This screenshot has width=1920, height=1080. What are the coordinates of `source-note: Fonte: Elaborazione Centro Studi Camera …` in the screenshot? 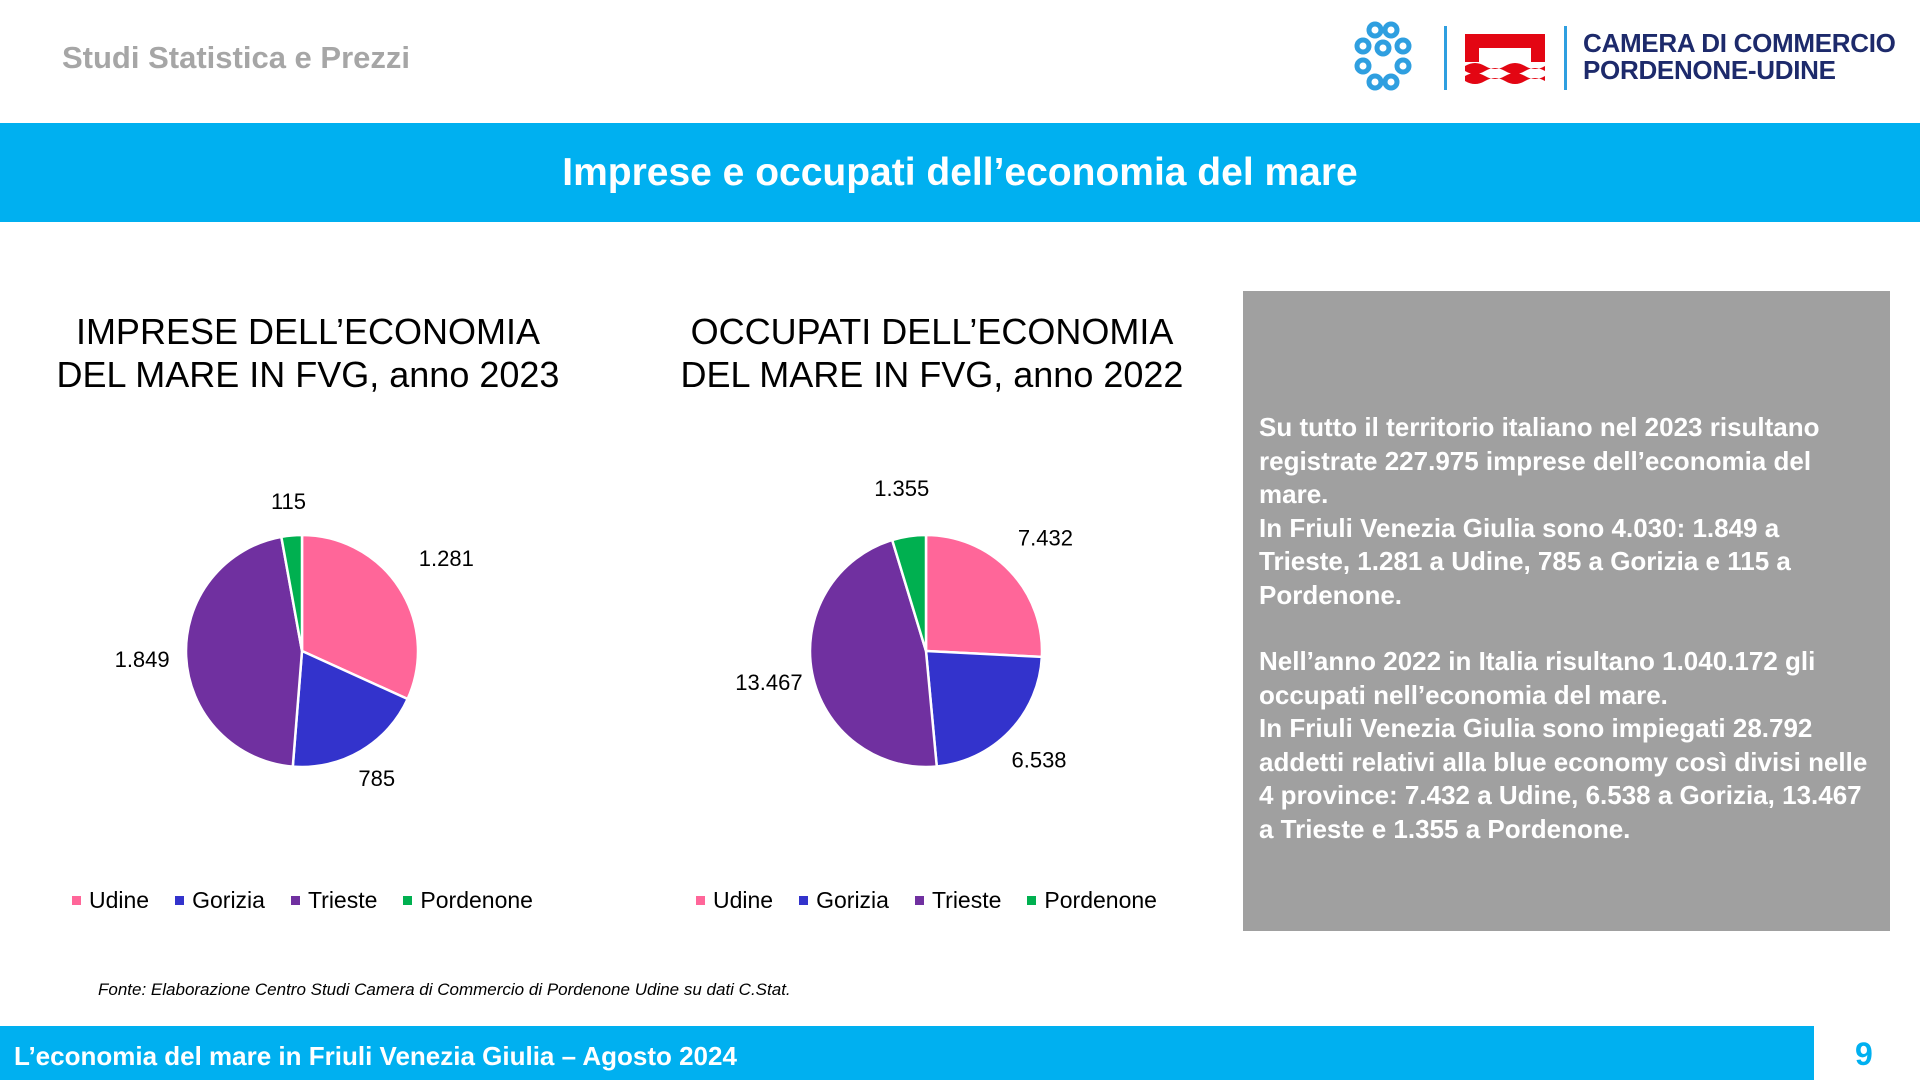 It's located at (444, 989).